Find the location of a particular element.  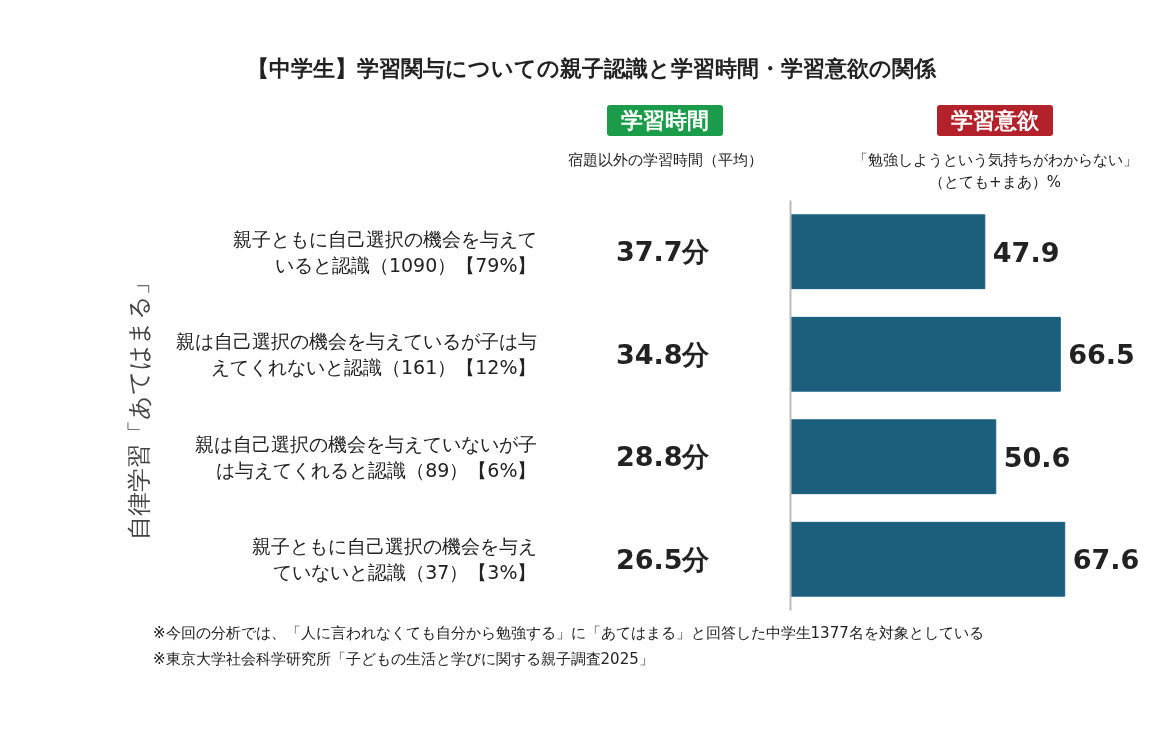

text: 26.5分 is located at coordinates (663, 559).